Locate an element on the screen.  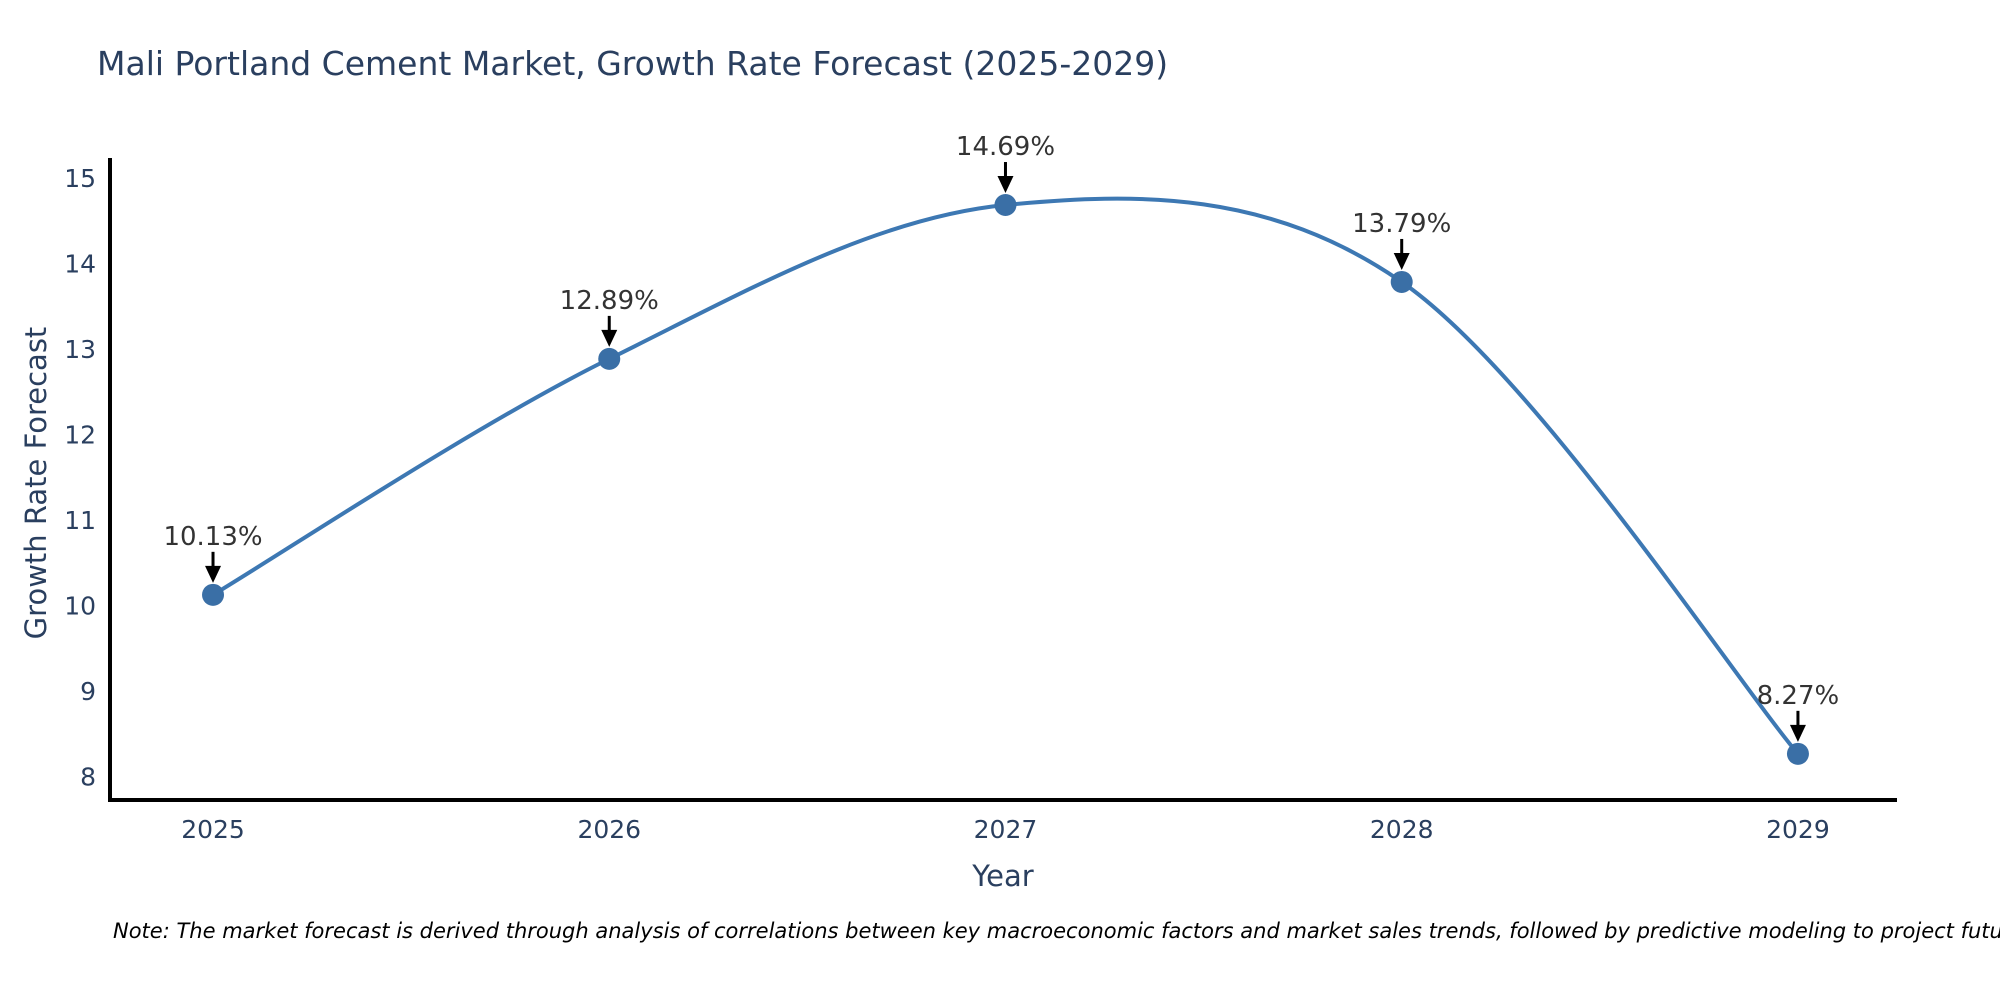
x-tick-label: 2027 is located at coordinates (1006, 829).